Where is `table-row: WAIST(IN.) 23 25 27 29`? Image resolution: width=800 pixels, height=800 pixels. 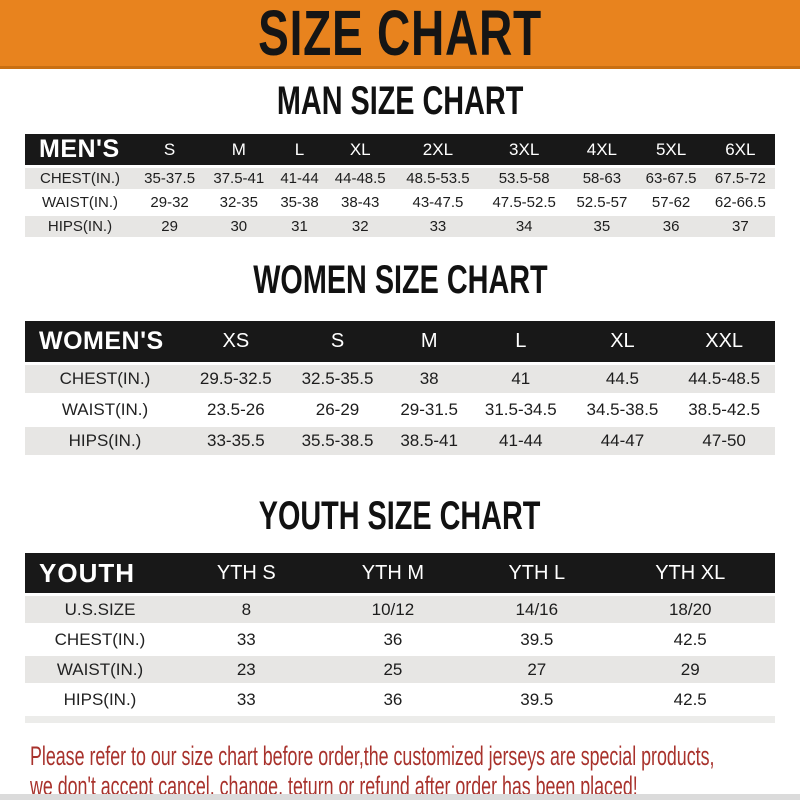
table-row: WAIST(IN.) 23 25 27 29 is located at coordinates (400, 669).